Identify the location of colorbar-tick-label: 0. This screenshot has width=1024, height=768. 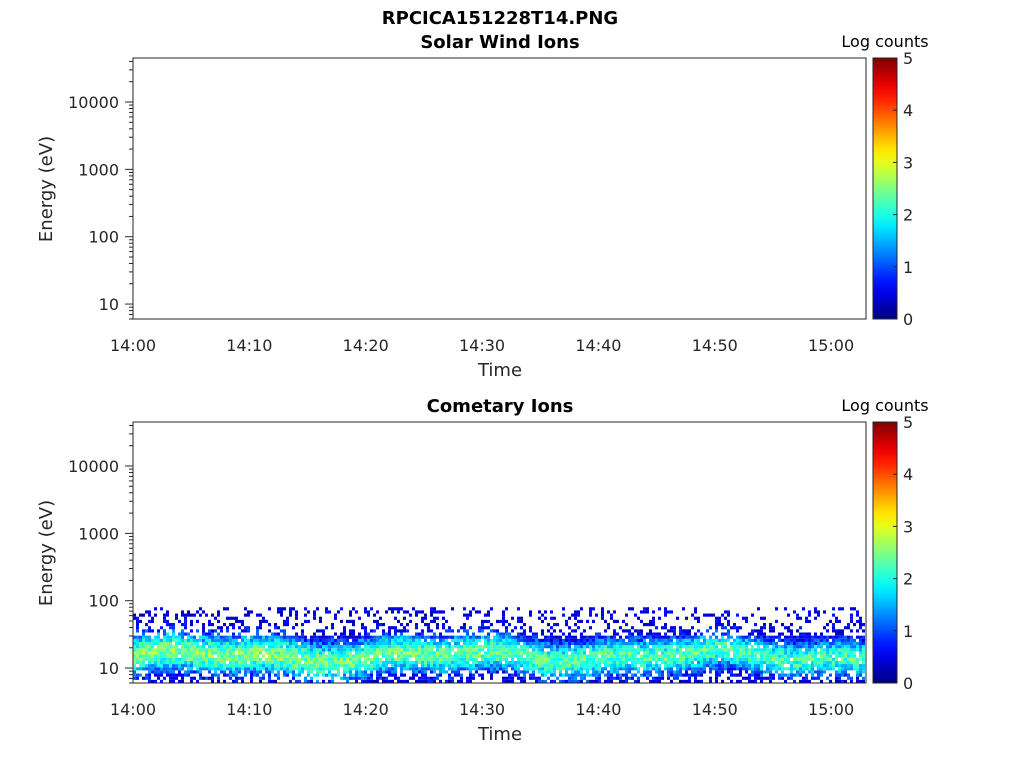
(908, 683).